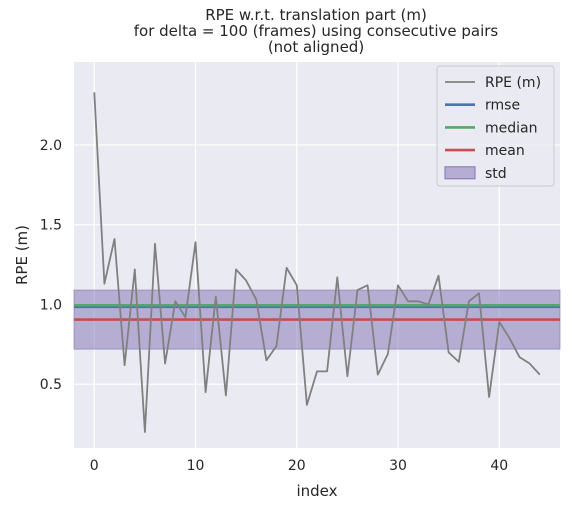 Image resolution: width=578 pixels, height=505 pixels. Describe the element at coordinates (502, 106) in the screenshot. I see `legend-label: rmse` at that location.